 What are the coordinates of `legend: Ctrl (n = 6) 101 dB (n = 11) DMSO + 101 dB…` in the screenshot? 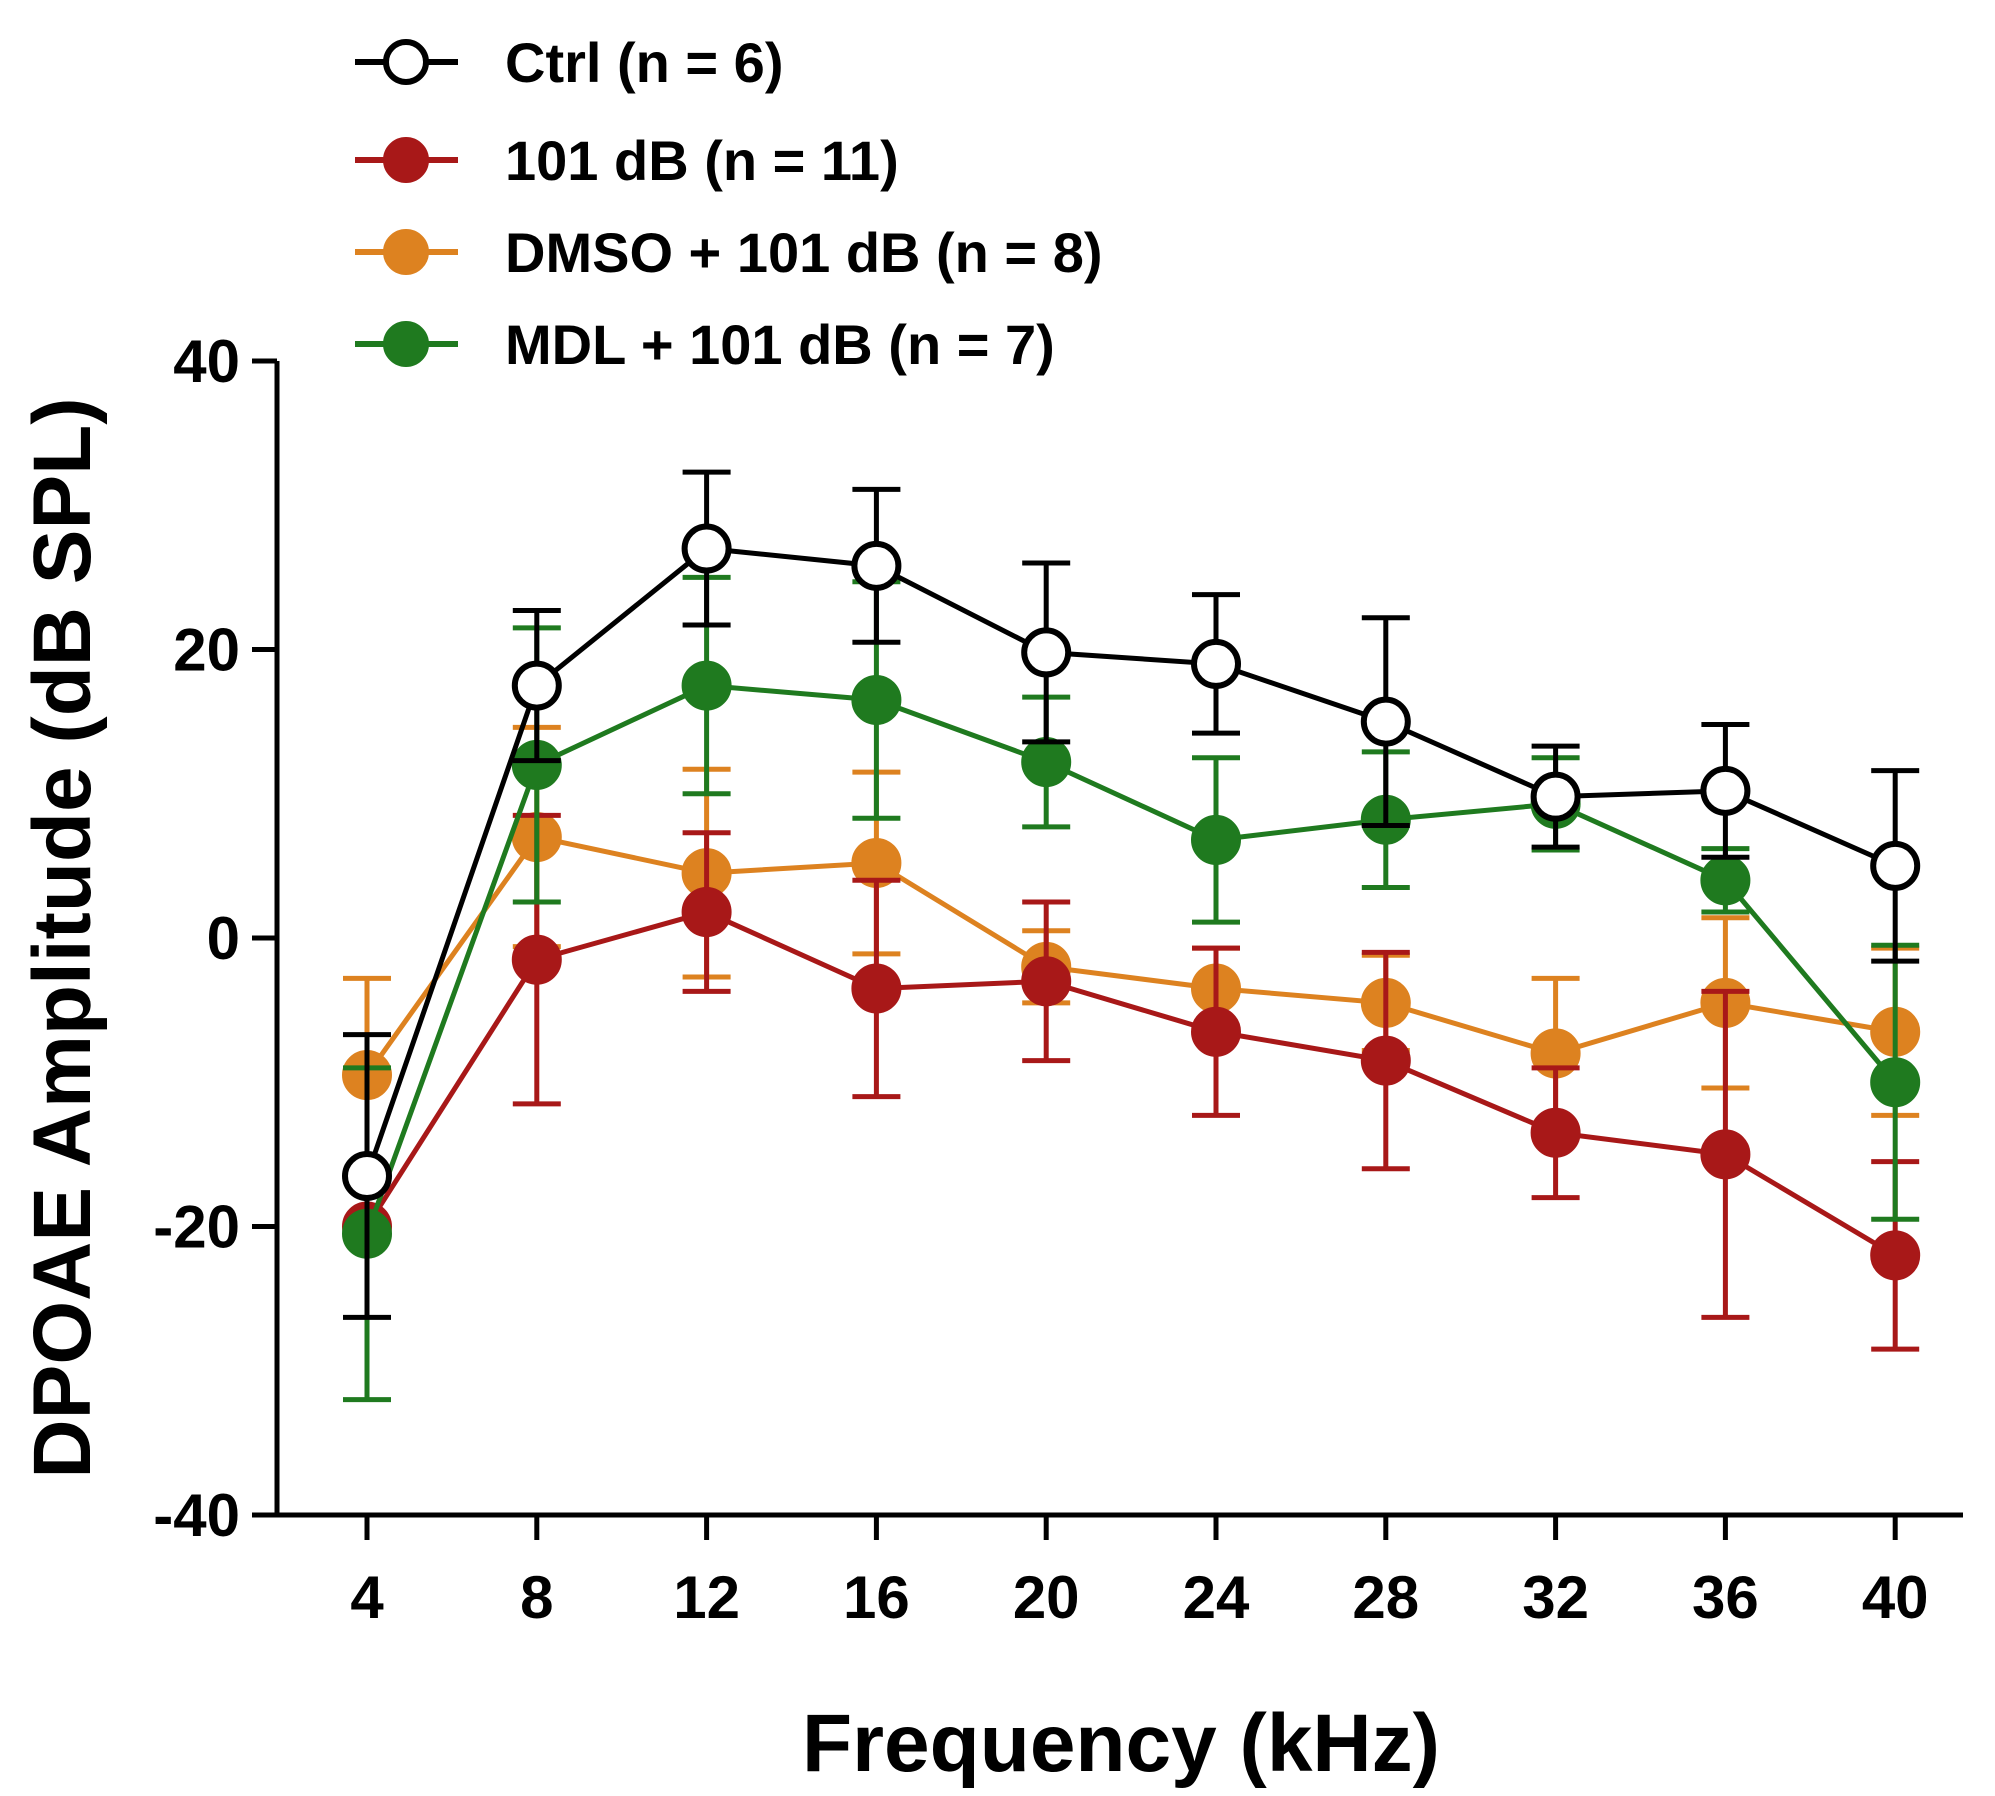 It's located at (729, 203).